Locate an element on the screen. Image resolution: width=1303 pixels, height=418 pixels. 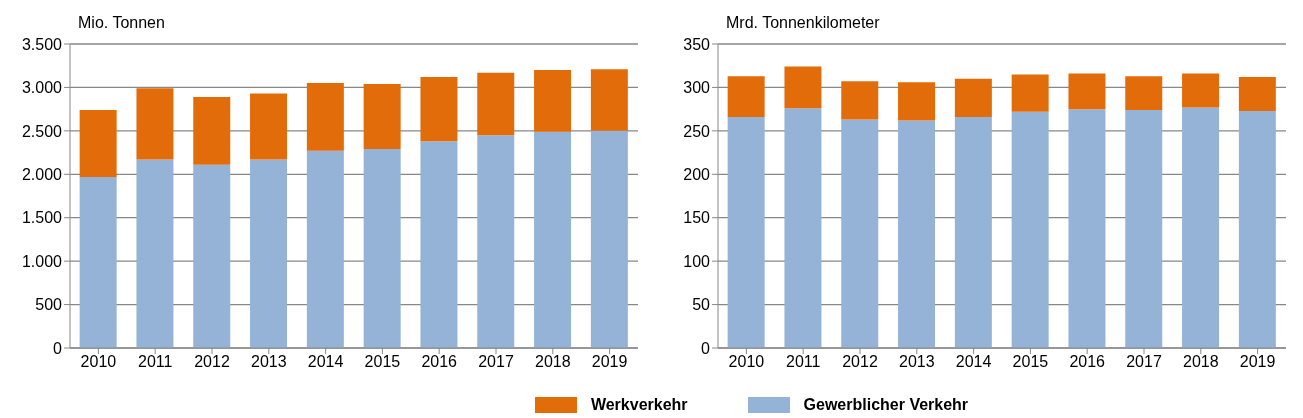
y-tick-label: 2.000 is located at coordinates (42, 174).